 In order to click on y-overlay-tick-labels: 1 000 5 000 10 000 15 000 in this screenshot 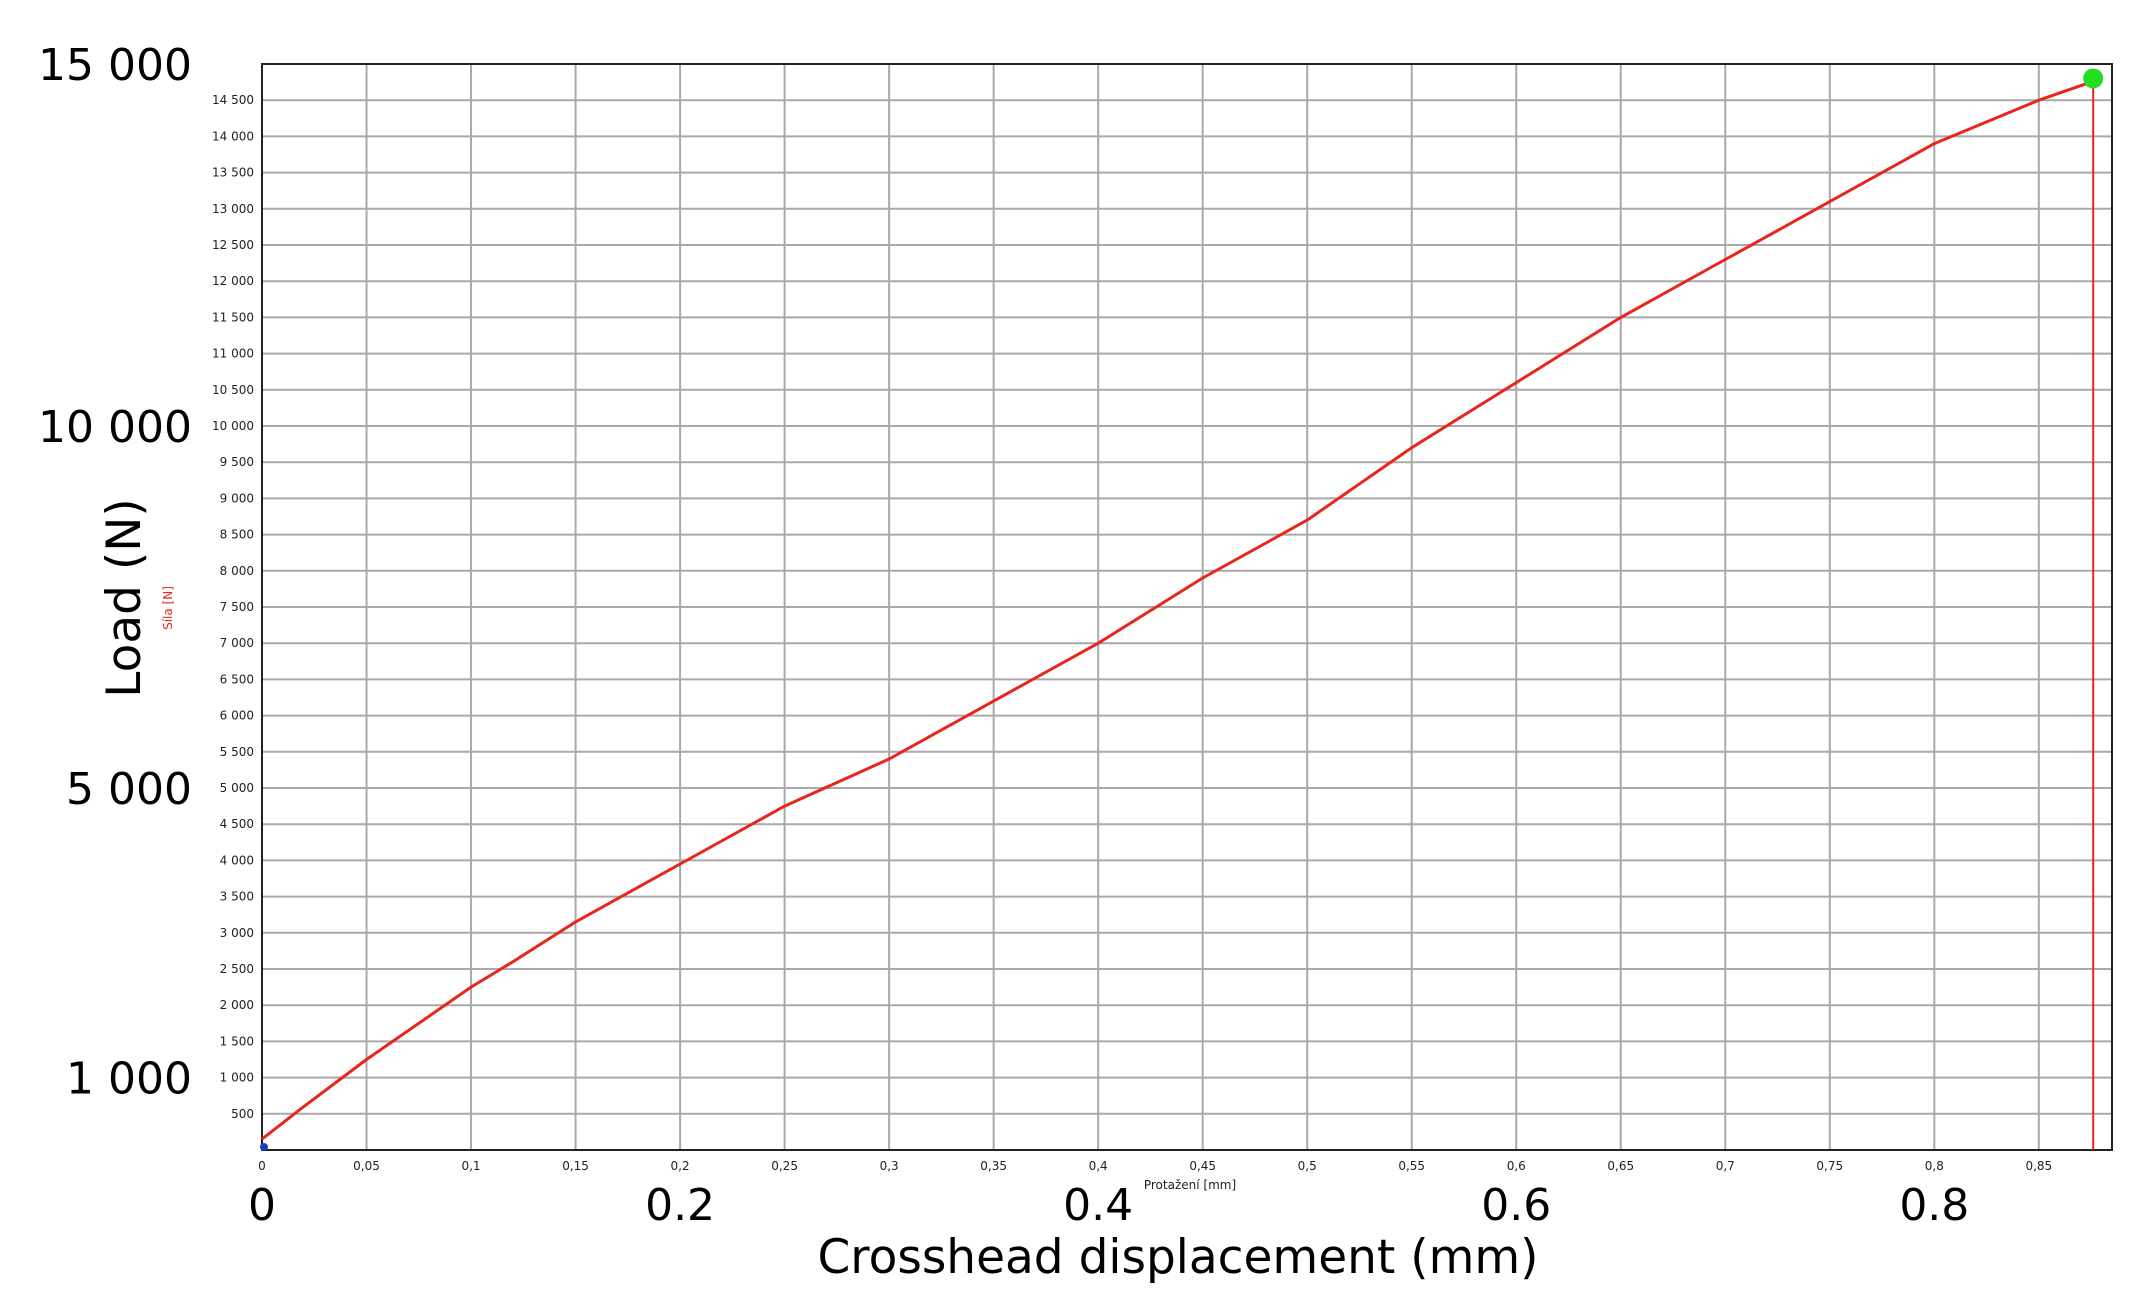, I will do `click(115, 572)`.